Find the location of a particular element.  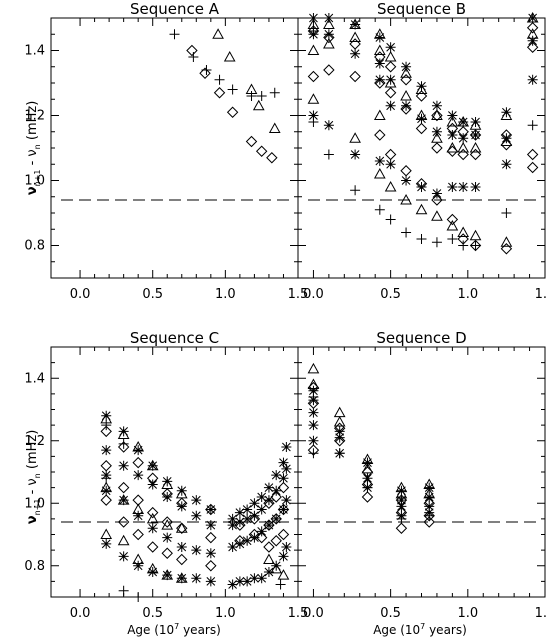

x-tick-label: 1.0 is located at coordinates (225, 613).